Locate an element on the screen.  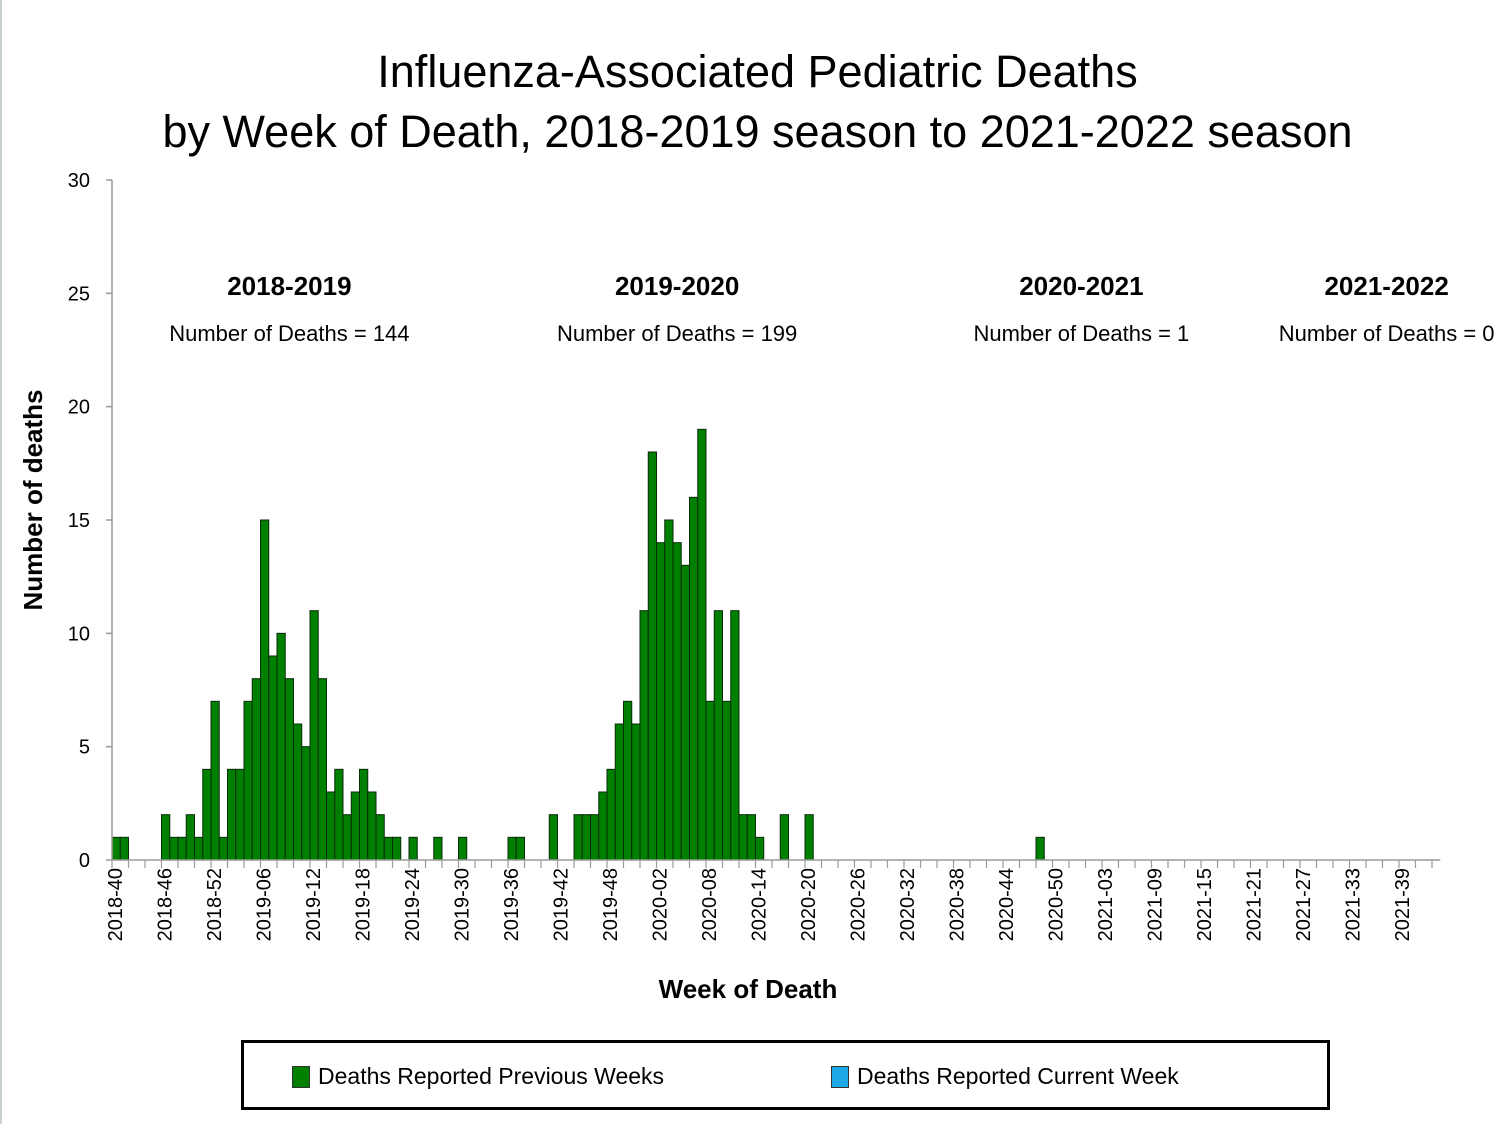
x-tick-label-2019-30: 2019-30 is located at coordinates (463, 904).